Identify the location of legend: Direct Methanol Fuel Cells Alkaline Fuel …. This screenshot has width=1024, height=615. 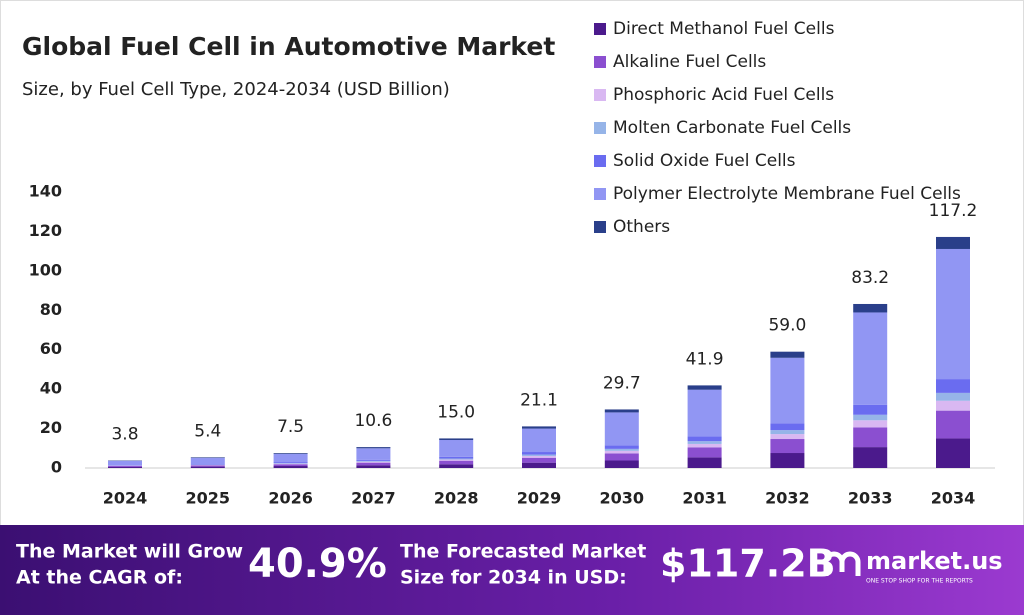
(777, 128).